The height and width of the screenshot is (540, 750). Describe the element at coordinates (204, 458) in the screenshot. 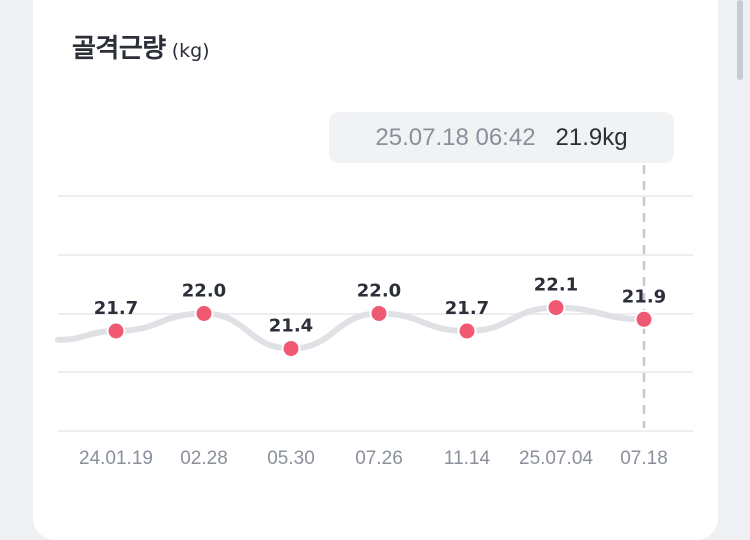

I see `x-tick-label: 02.28` at that location.